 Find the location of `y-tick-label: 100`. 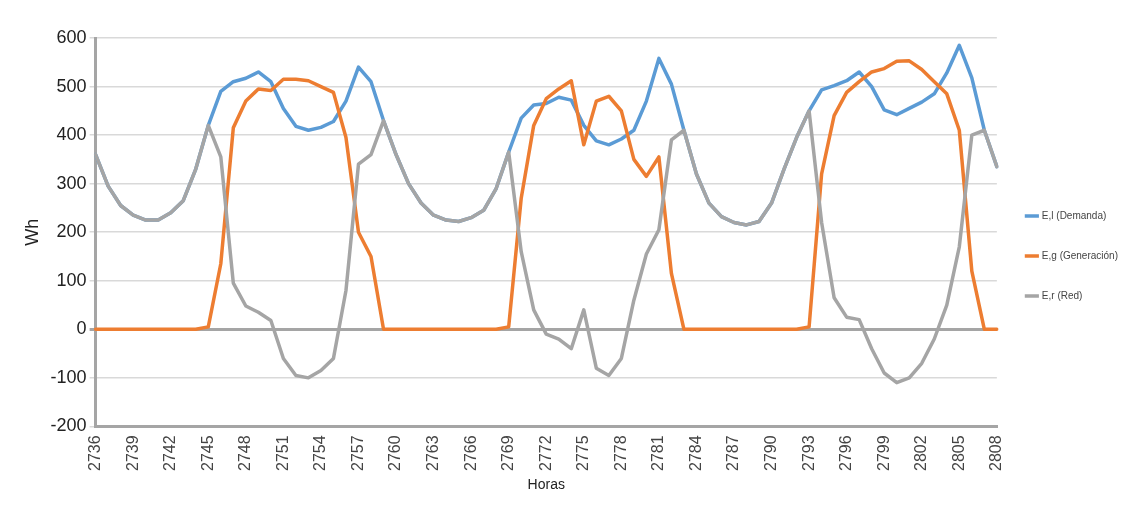

y-tick-label: 100 is located at coordinates (71, 279).